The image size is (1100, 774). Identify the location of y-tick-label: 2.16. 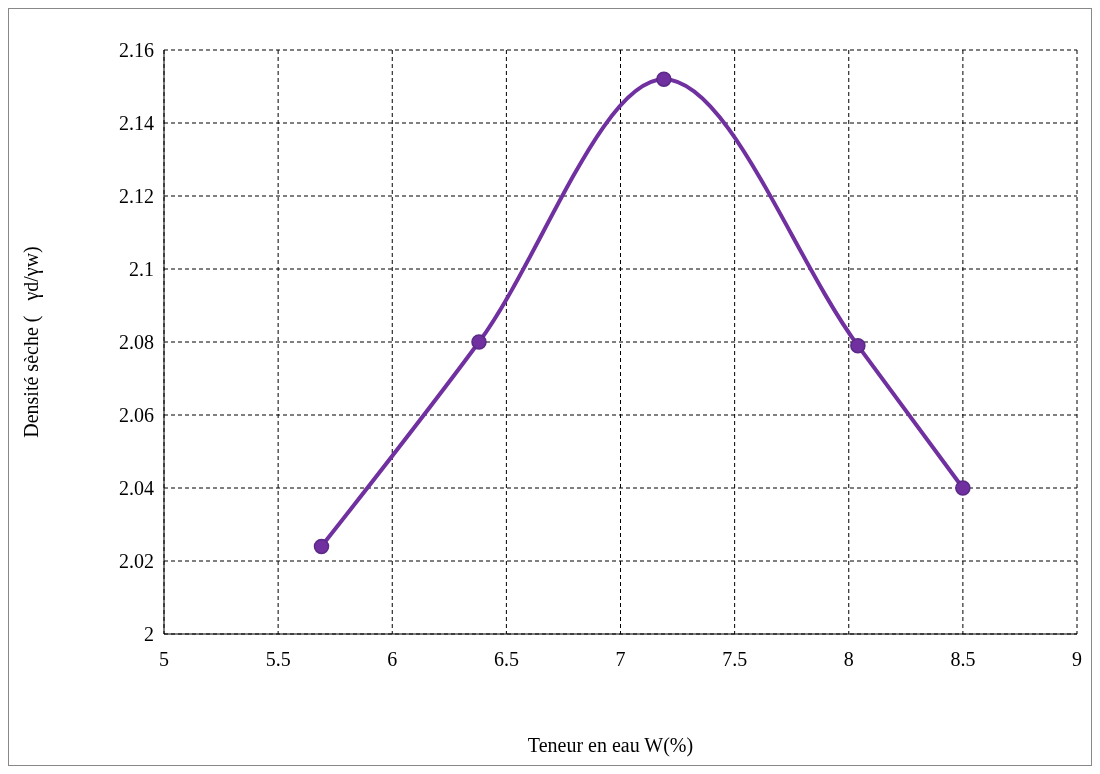
(136, 50).